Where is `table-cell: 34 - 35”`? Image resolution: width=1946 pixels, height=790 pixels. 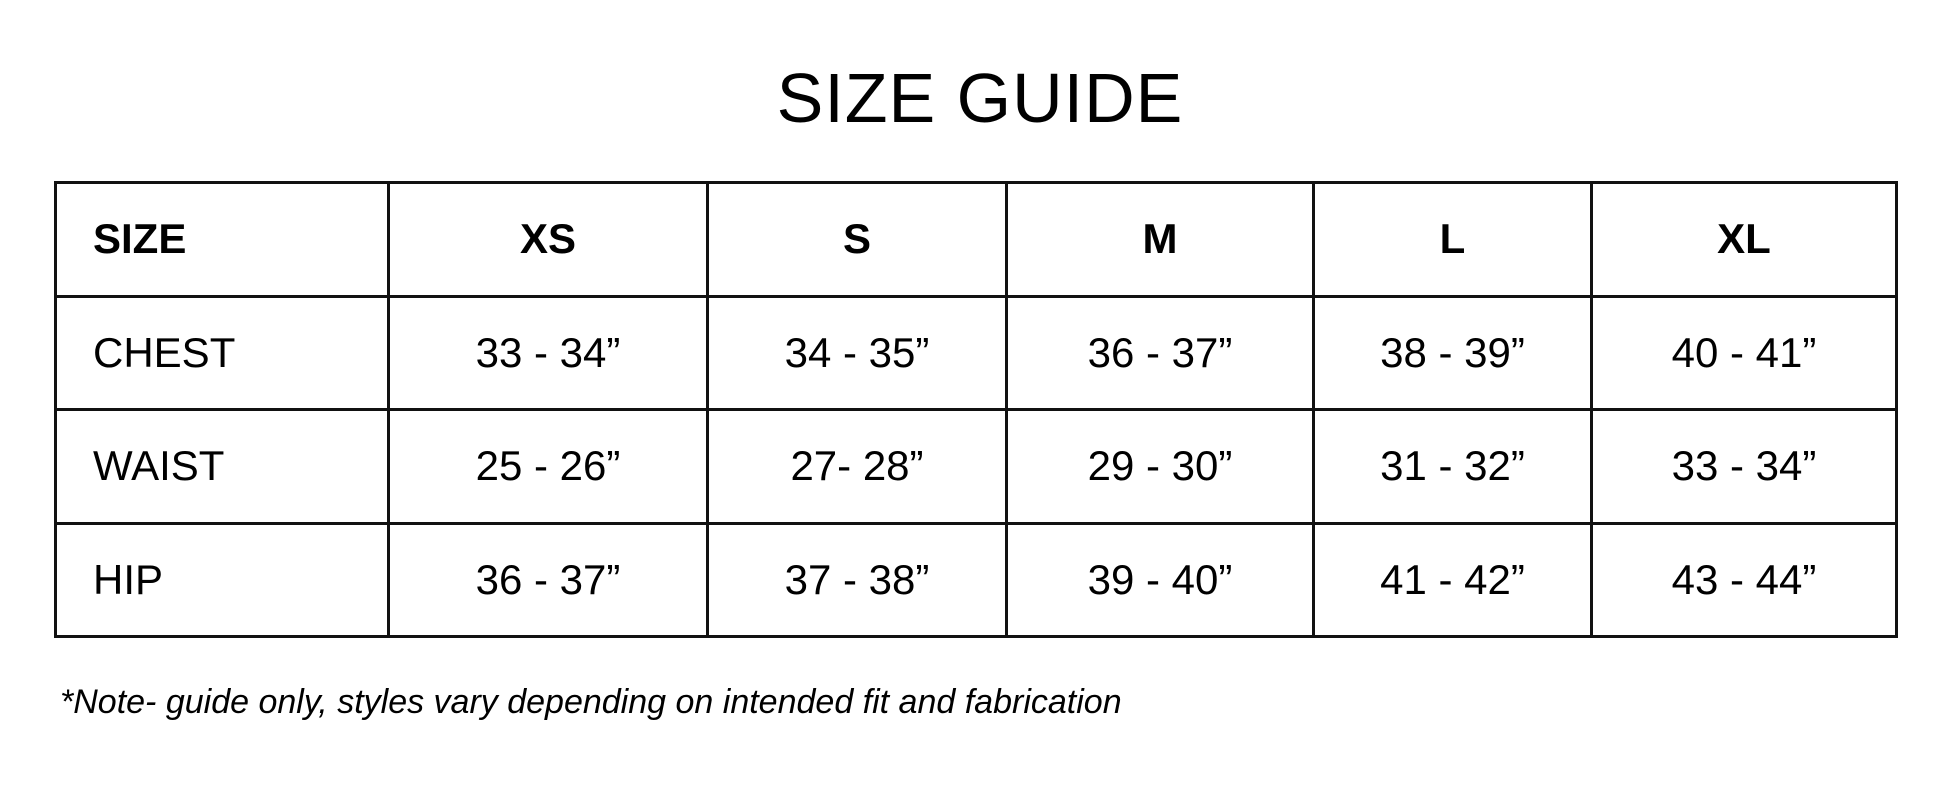 table-cell: 34 - 35” is located at coordinates (857, 352).